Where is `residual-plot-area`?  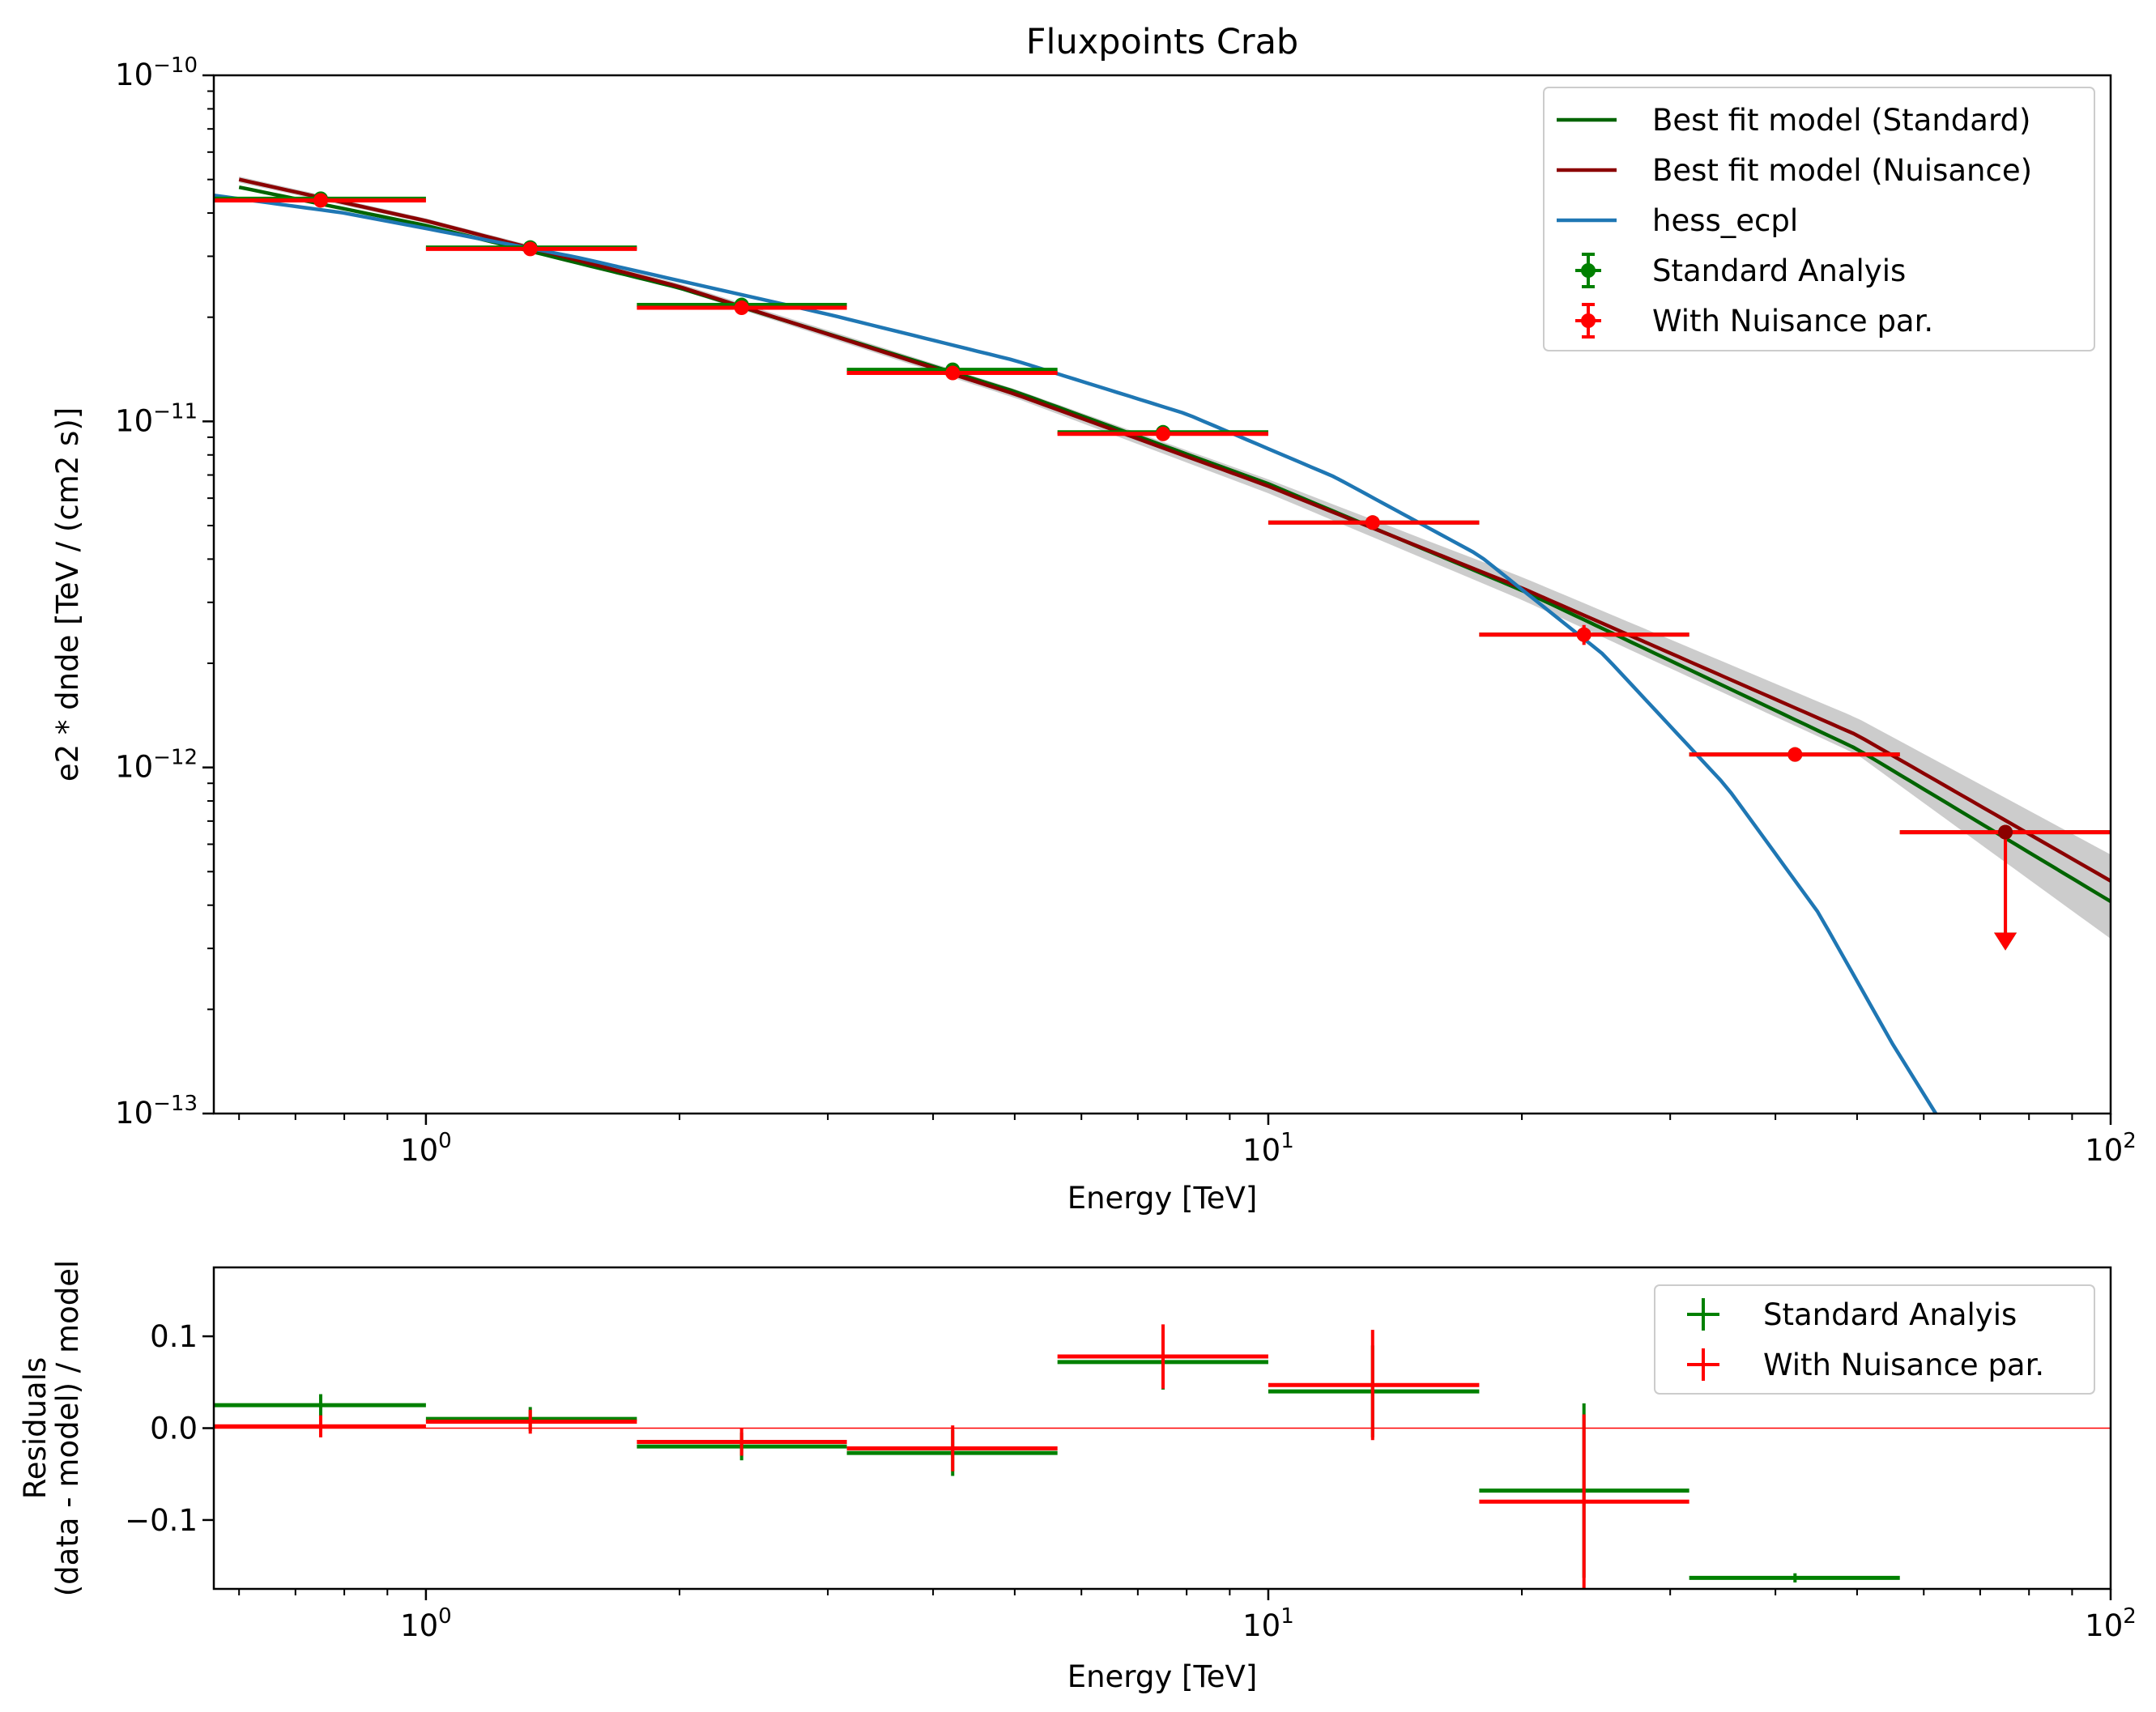
residual-plot-area is located at coordinates (1162, 1456).